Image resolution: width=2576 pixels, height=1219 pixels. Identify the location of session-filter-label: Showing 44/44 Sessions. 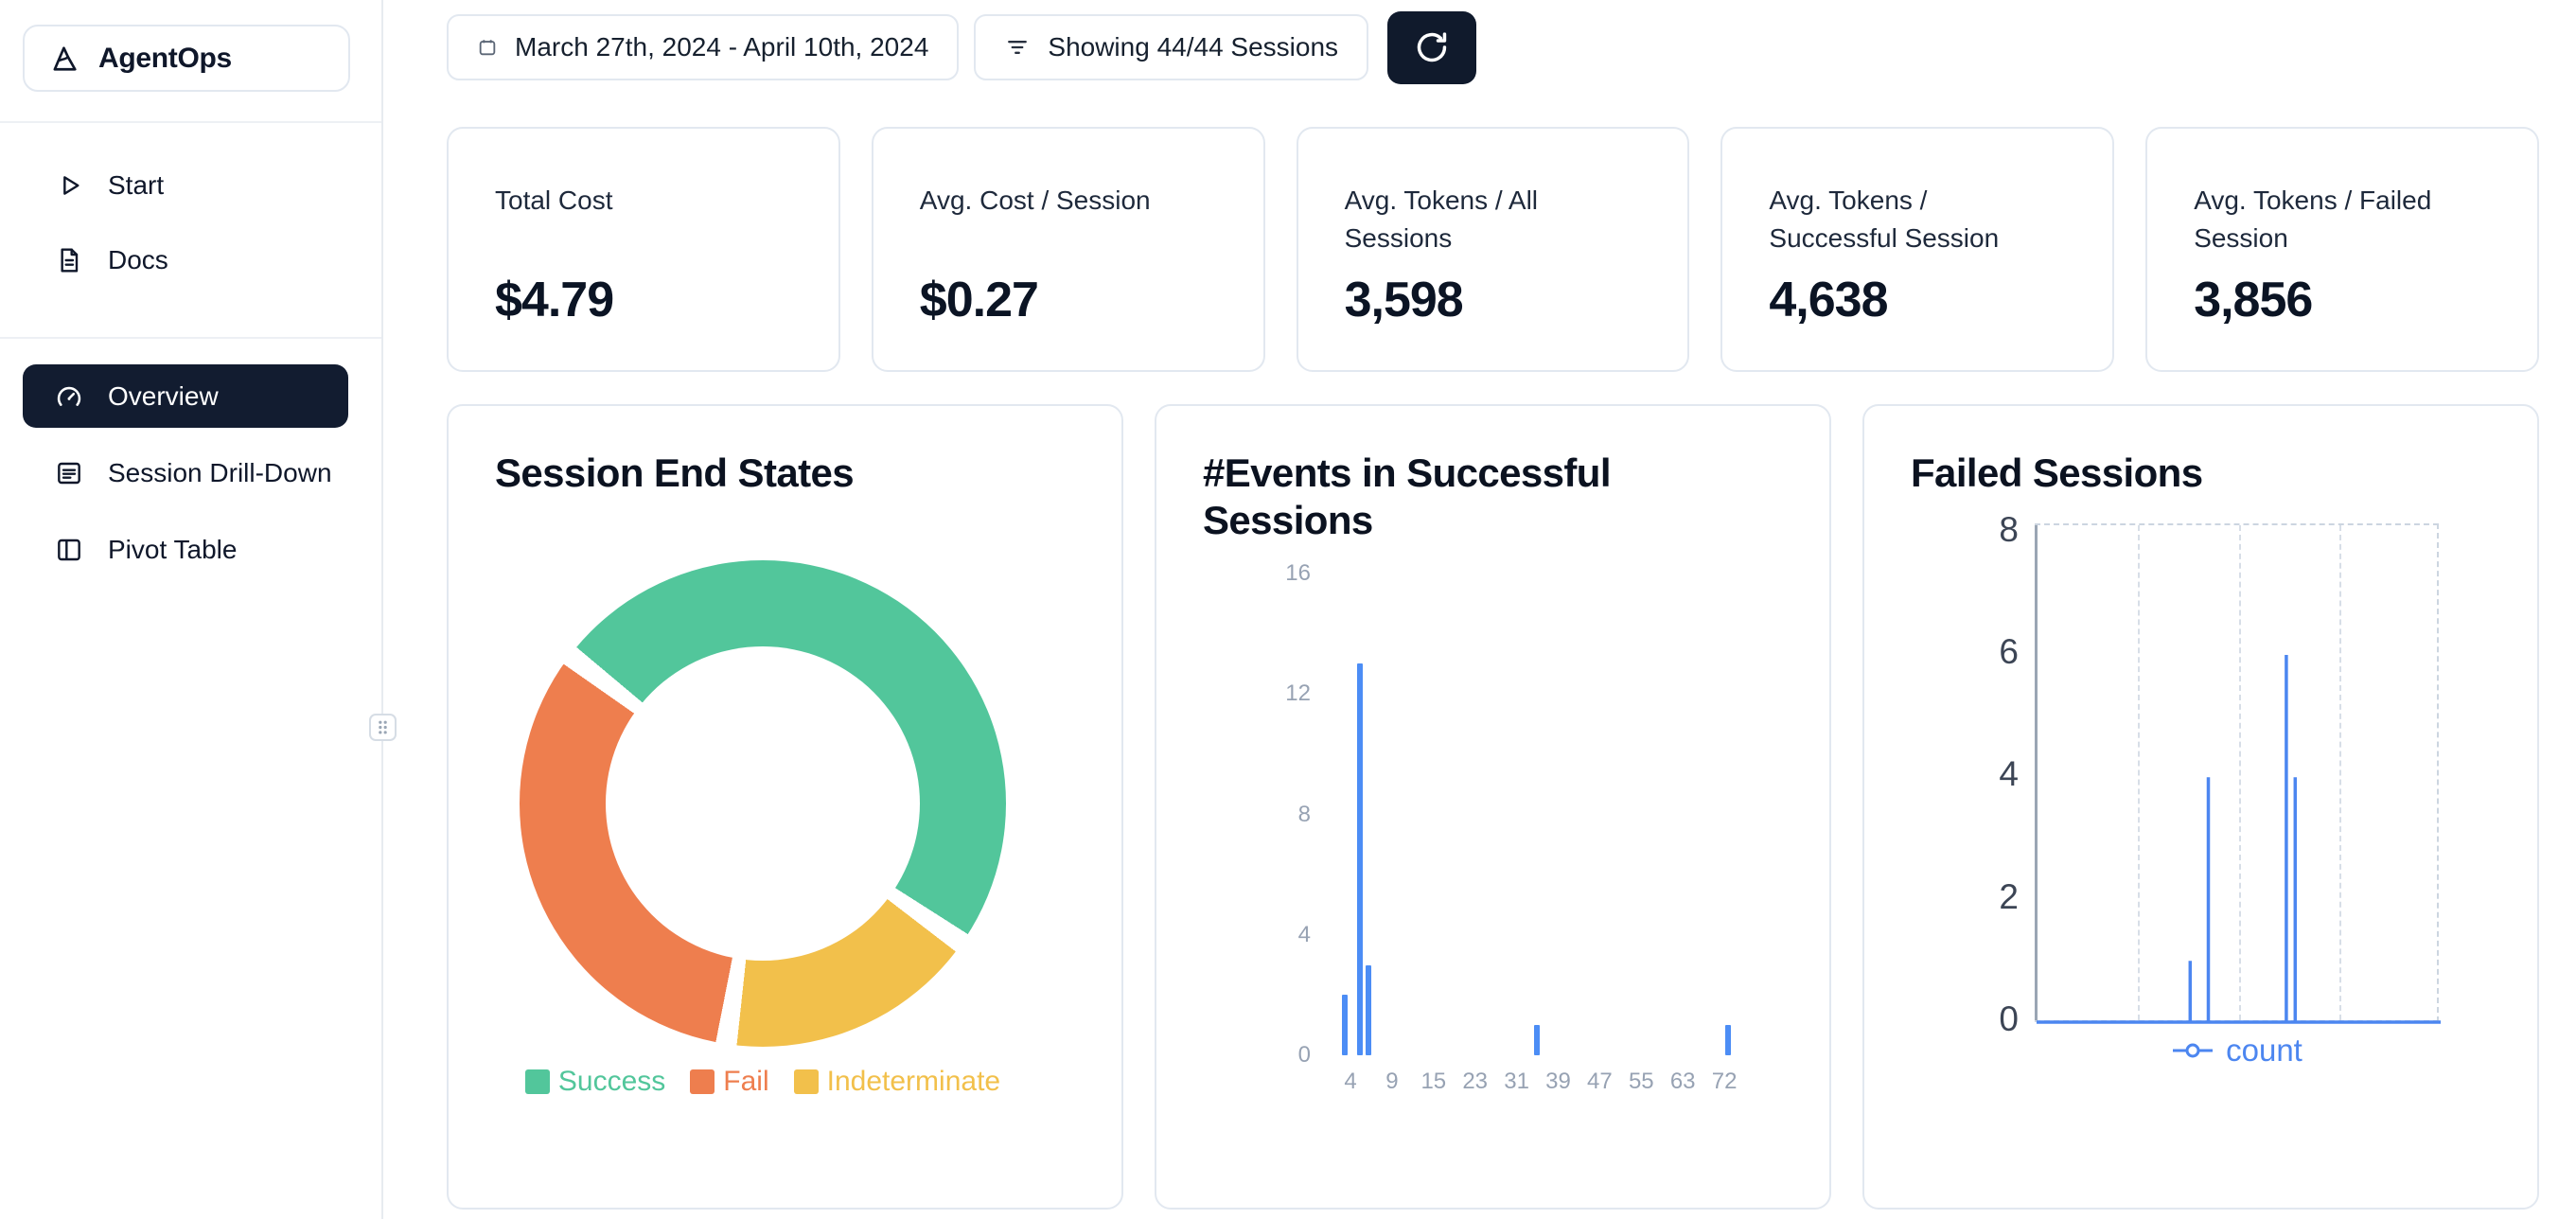
(1193, 47).